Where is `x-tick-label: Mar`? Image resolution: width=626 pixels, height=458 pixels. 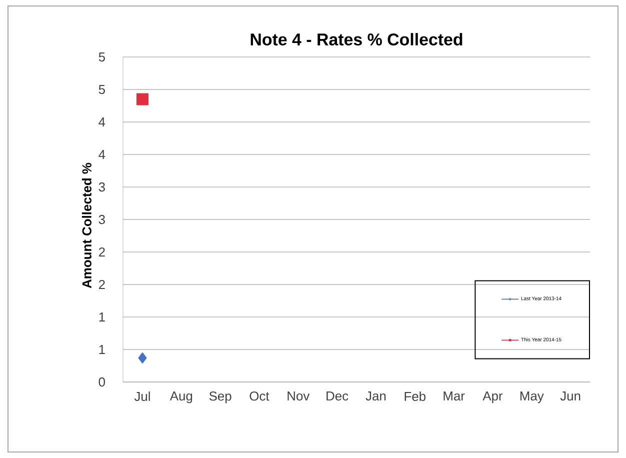
x-tick-label: Mar is located at coordinates (454, 396).